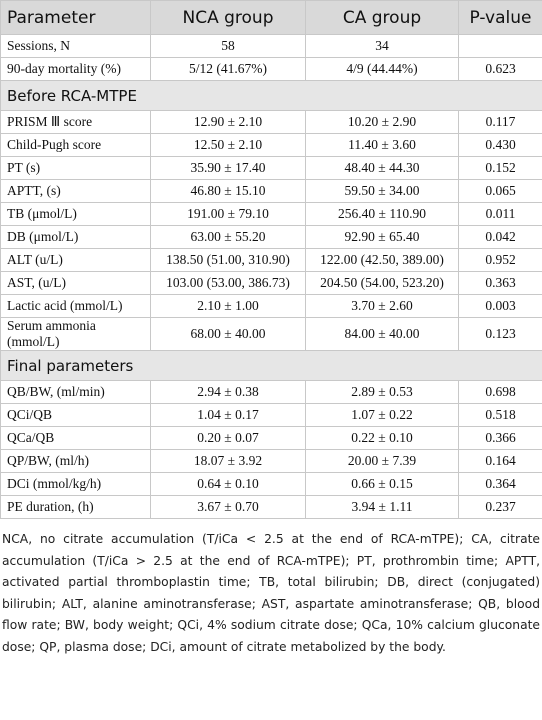  What do you see at coordinates (500, 17) in the screenshot?
I see `header-cell: P-value` at bounding box center [500, 17].